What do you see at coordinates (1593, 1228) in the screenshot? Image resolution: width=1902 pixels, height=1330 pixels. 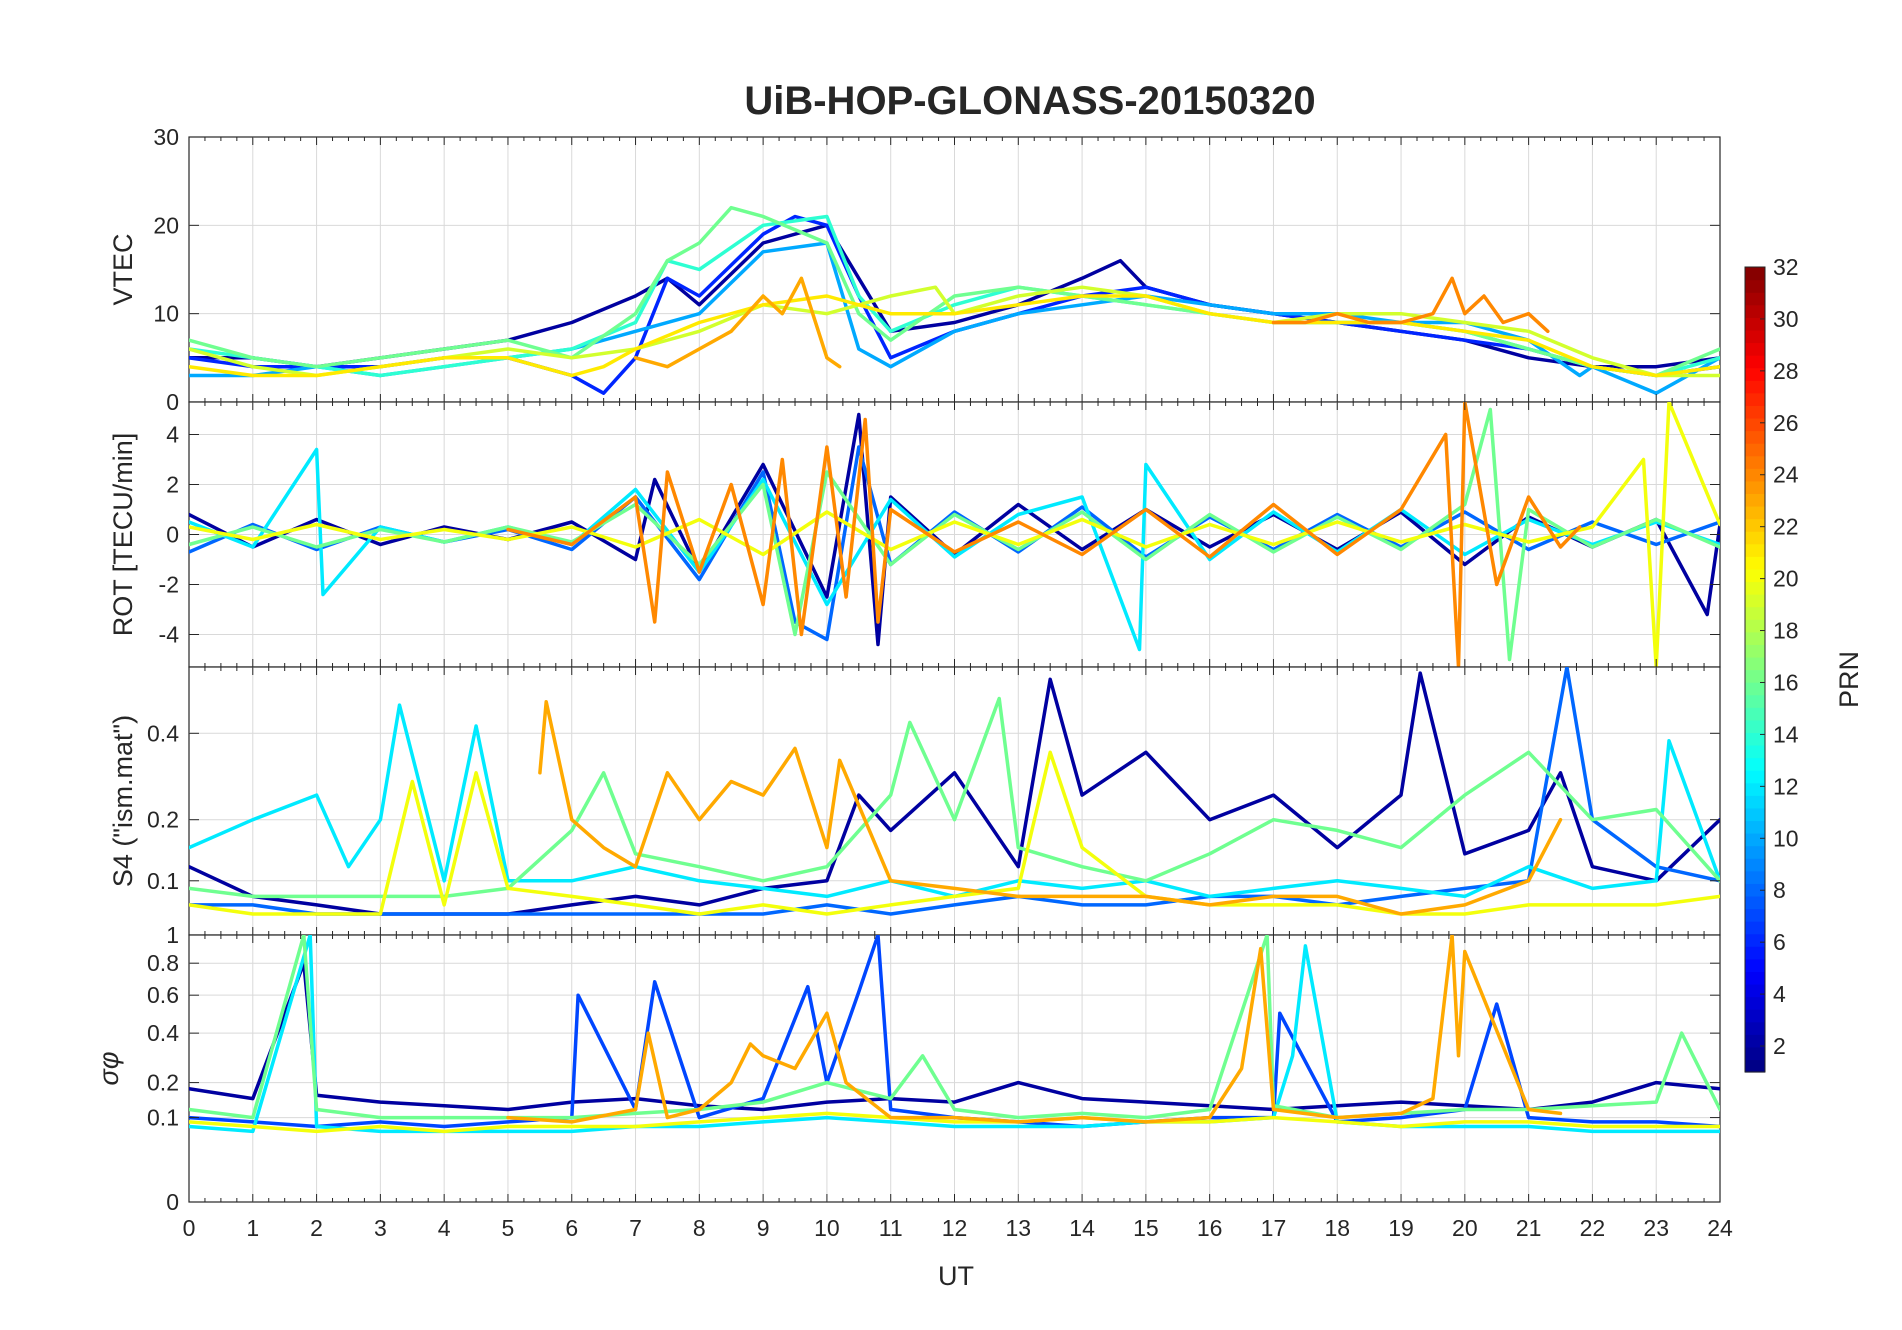 I see `x-tick-label: 22` at bounding box center [1593, 1228].